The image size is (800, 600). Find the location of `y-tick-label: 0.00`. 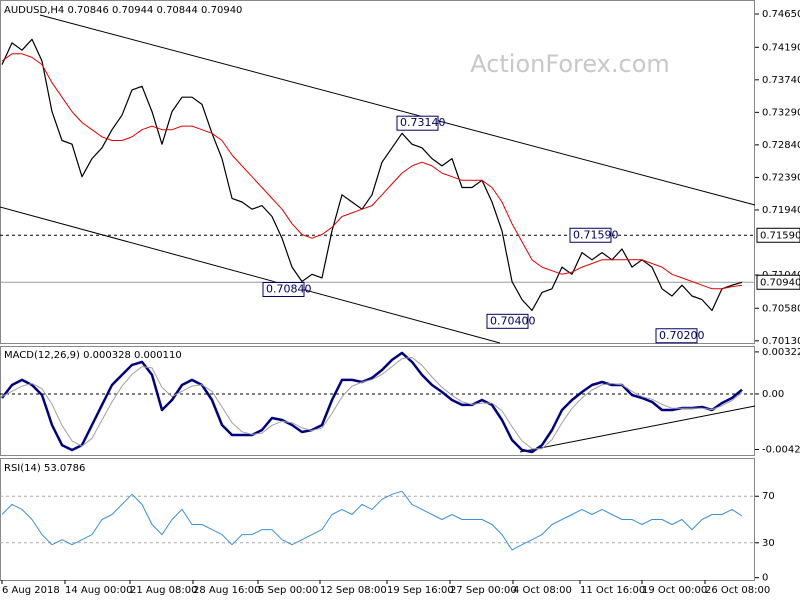

y-tick-label: 0.00 is located at coordinates (773, 394).